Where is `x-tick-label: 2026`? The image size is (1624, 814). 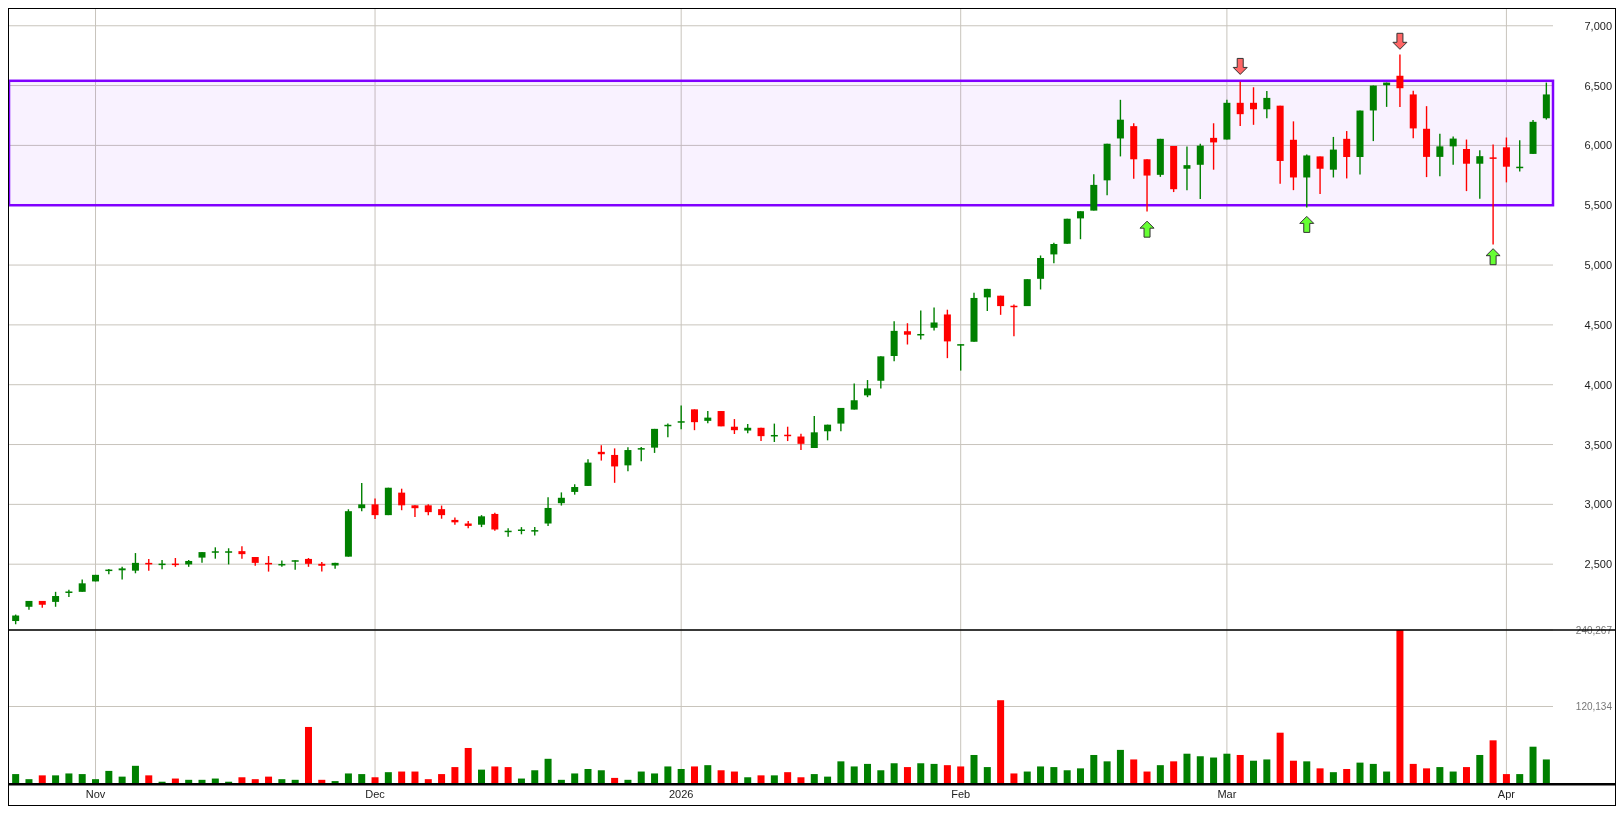 x-tick-label: 2026 is located at coordinates (681, 794).